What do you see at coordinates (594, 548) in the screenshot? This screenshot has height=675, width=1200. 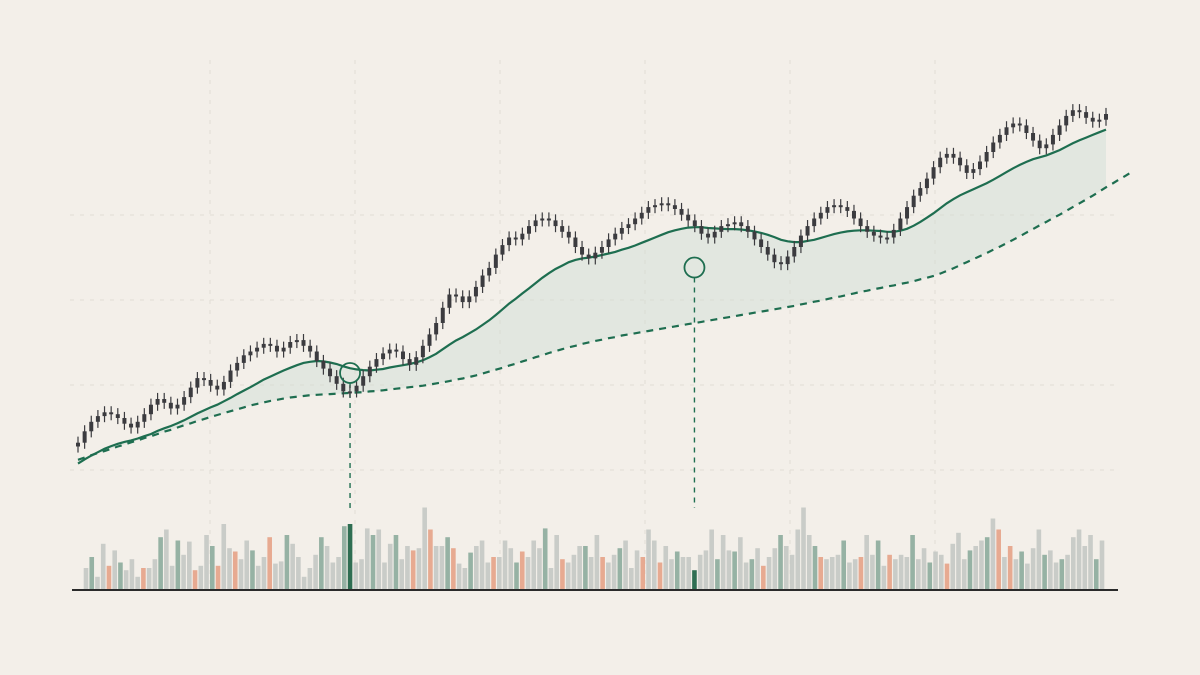 I see `volume-bars` at bounding box center [594, 548].